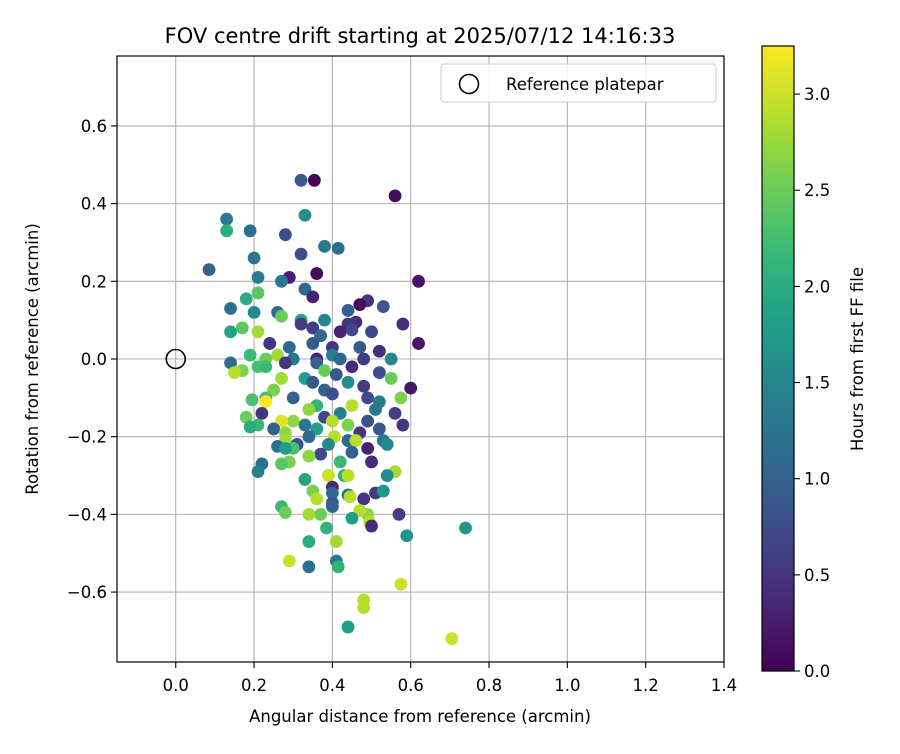 The image size is (900, 754). I want to click on x-tick-label: 0.0, so click(176, 685).